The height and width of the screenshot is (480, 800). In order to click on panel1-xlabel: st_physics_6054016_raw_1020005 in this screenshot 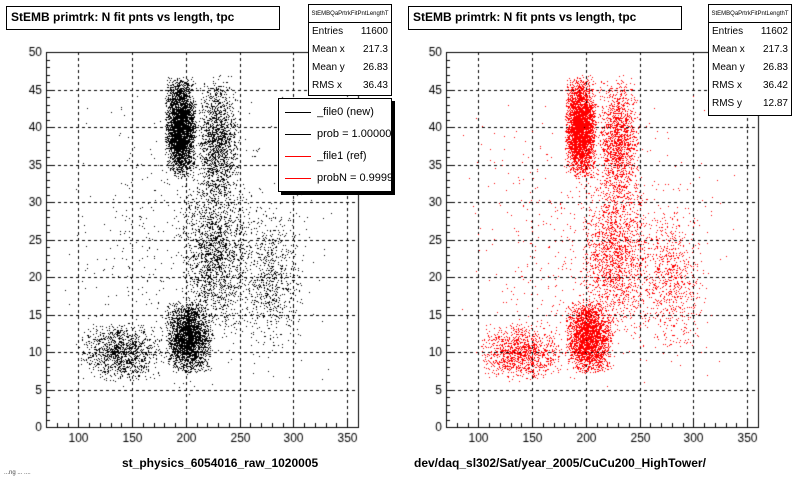, I will do `click(220, 463)`.